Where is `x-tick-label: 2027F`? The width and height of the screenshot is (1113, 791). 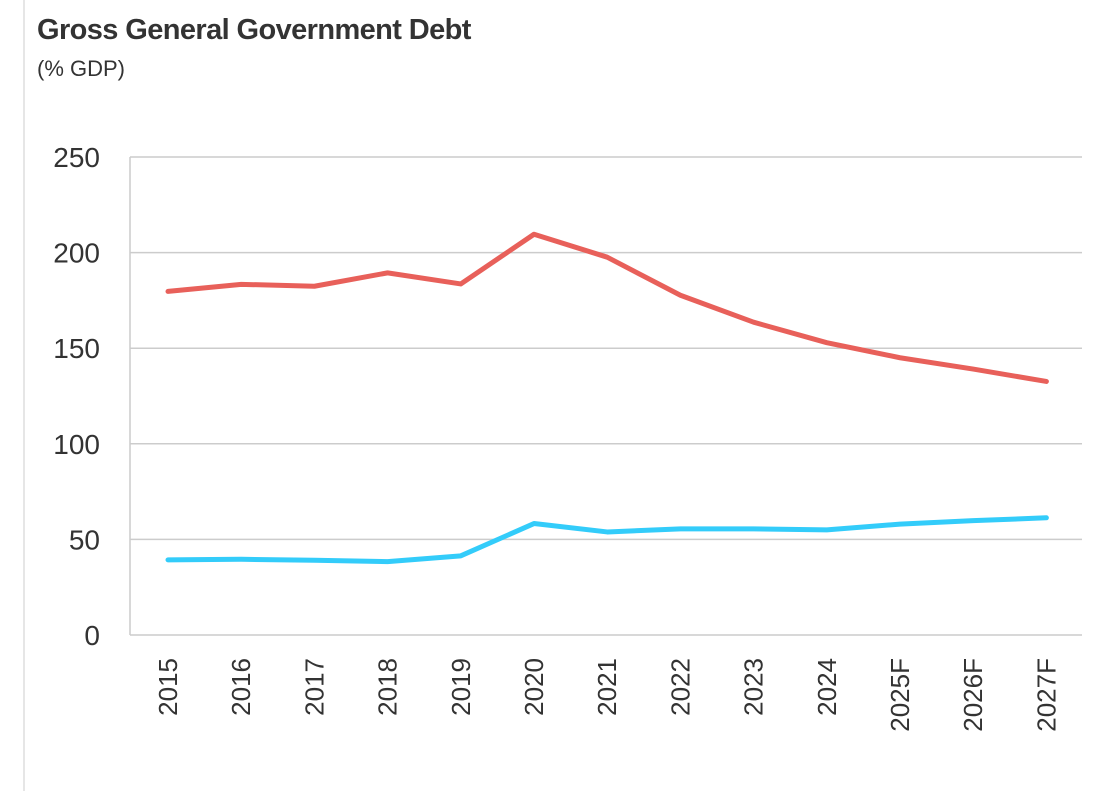
x-tick-label: 2027F is located at coordinates (1046, 695).